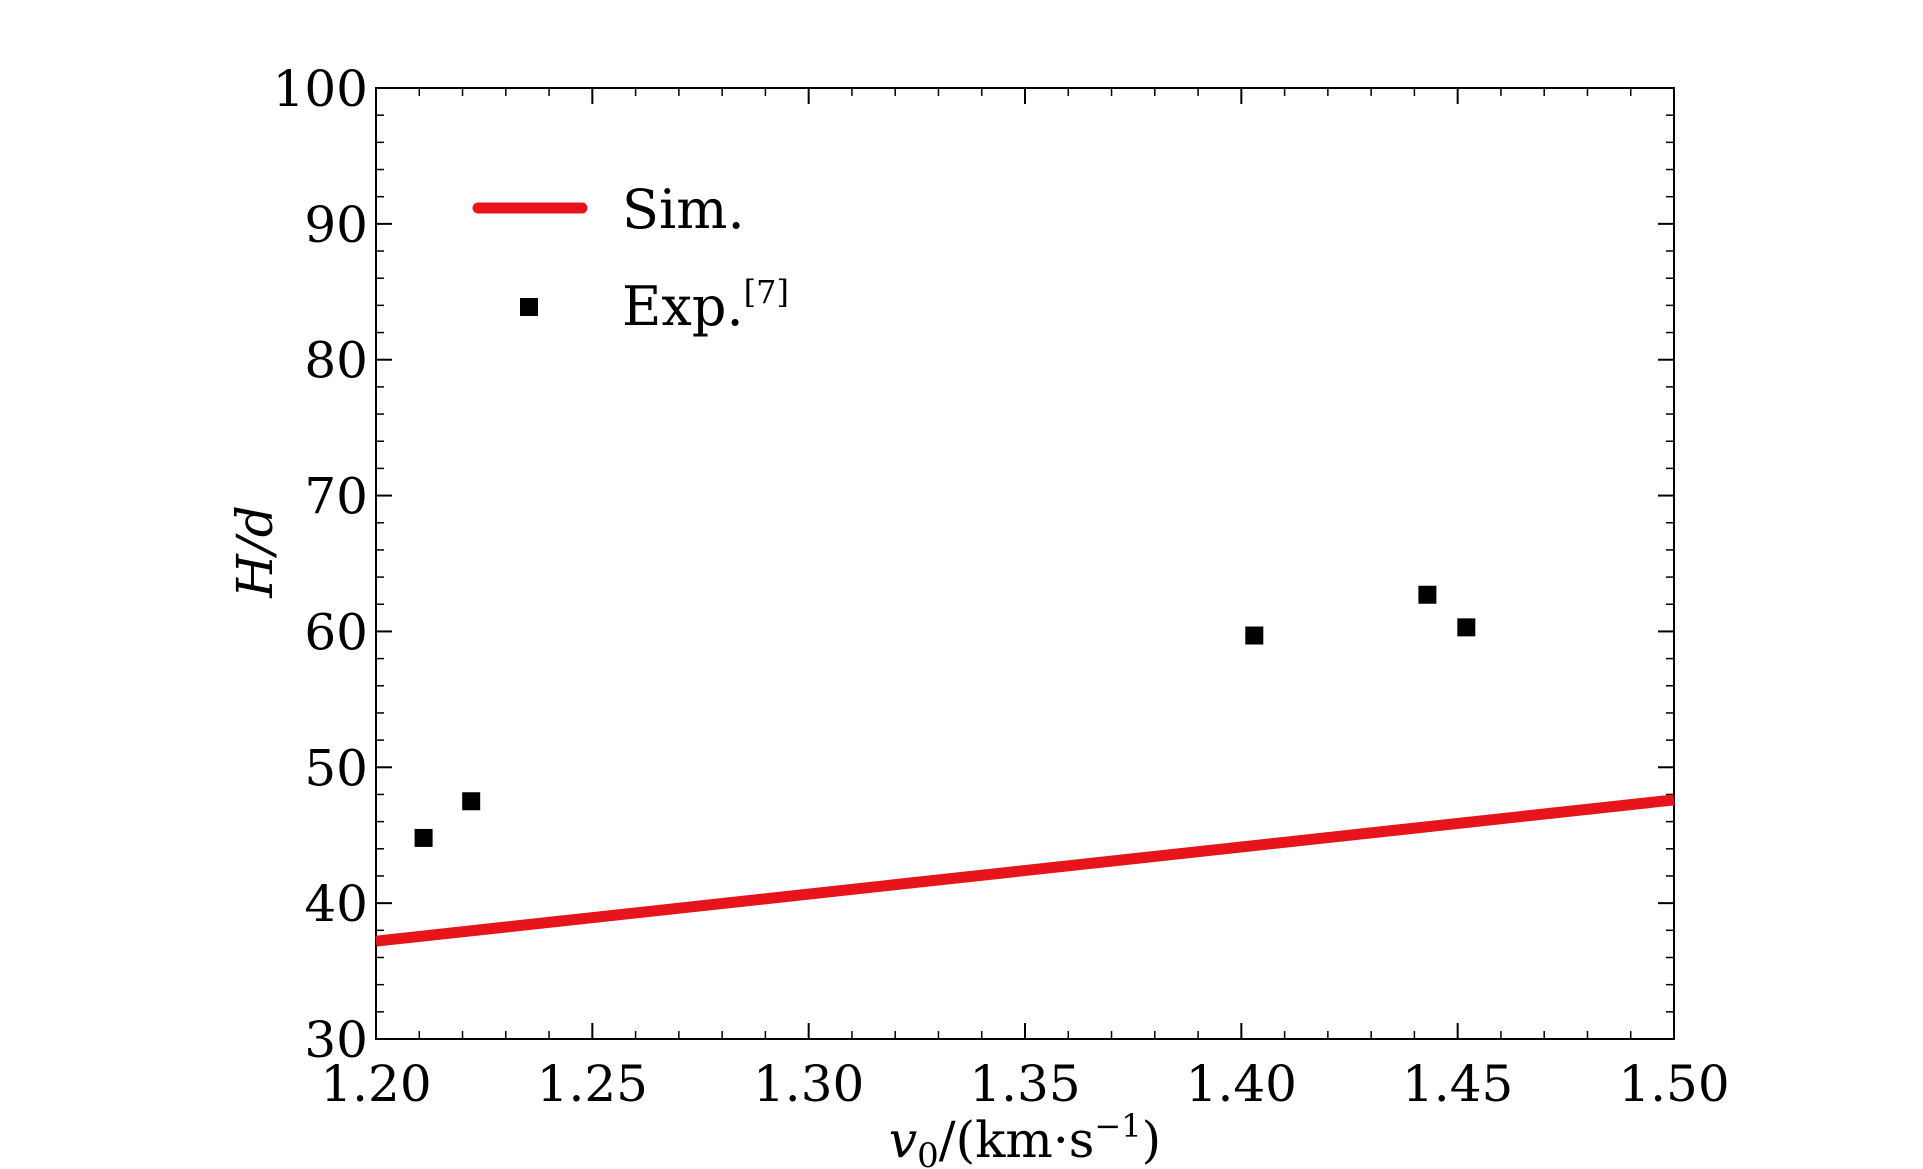  I want to click on legend-sim-label: Sim., so click(683, 209).